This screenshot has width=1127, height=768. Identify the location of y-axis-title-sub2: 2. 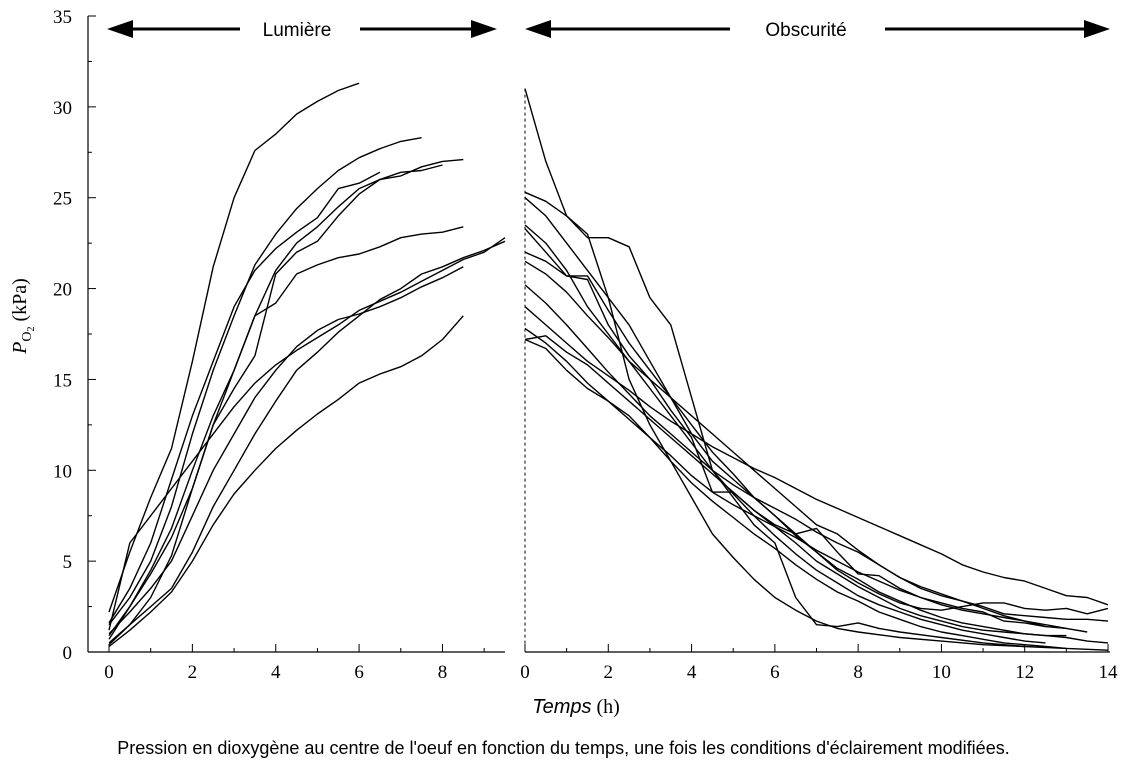
(31, 328).